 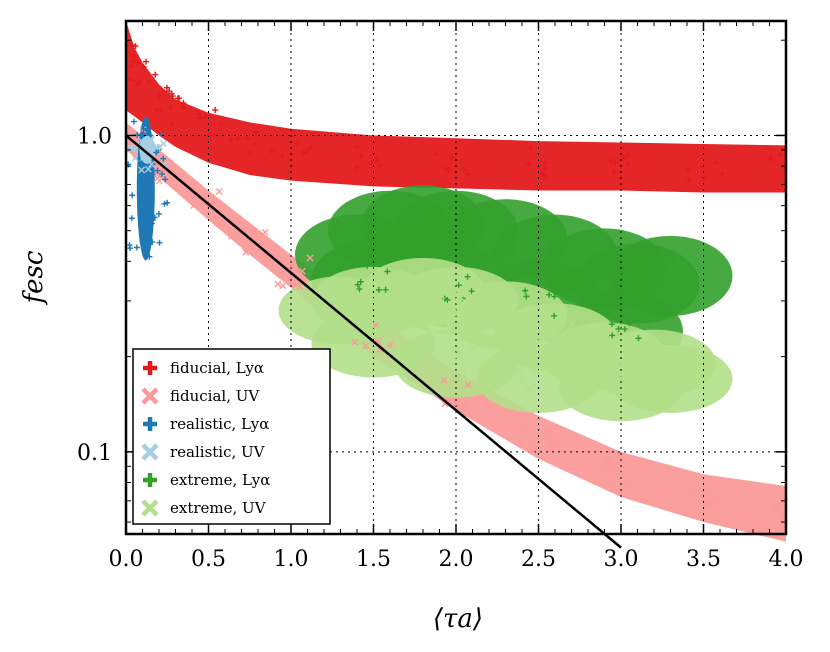 What do you see at coordinates (291, 559) in the screenshot?
I see `x-tick-label: 1.0` at bounding box center [291, 559].